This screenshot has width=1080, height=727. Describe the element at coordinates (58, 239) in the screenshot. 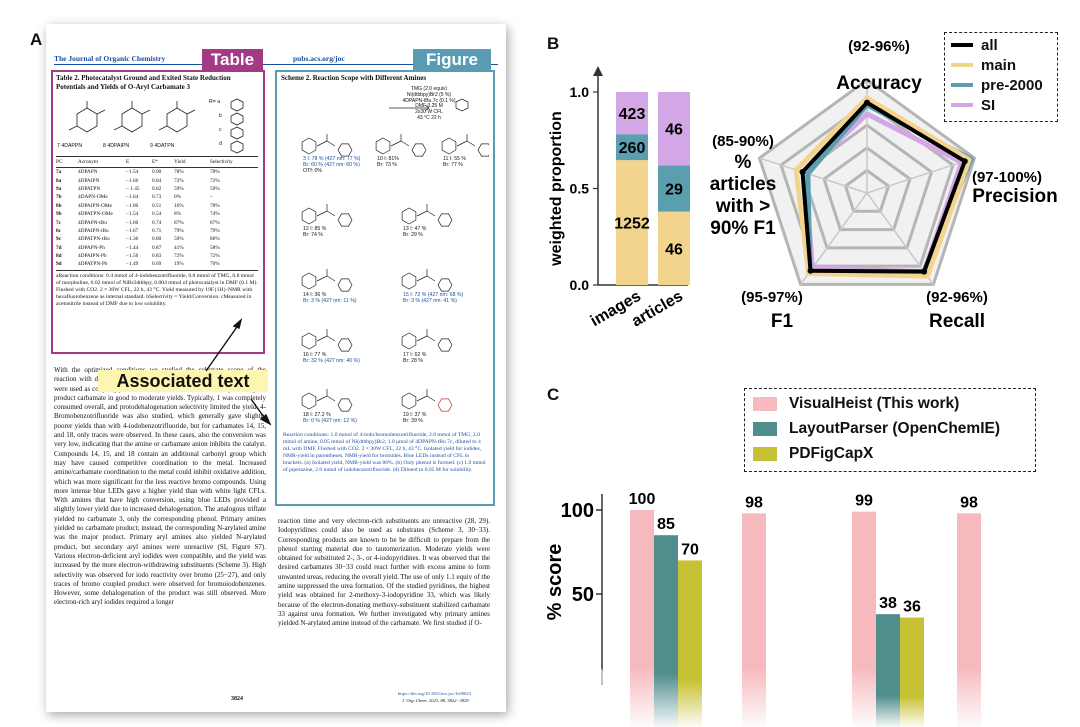

I see `table-cell: 9c` at that location.